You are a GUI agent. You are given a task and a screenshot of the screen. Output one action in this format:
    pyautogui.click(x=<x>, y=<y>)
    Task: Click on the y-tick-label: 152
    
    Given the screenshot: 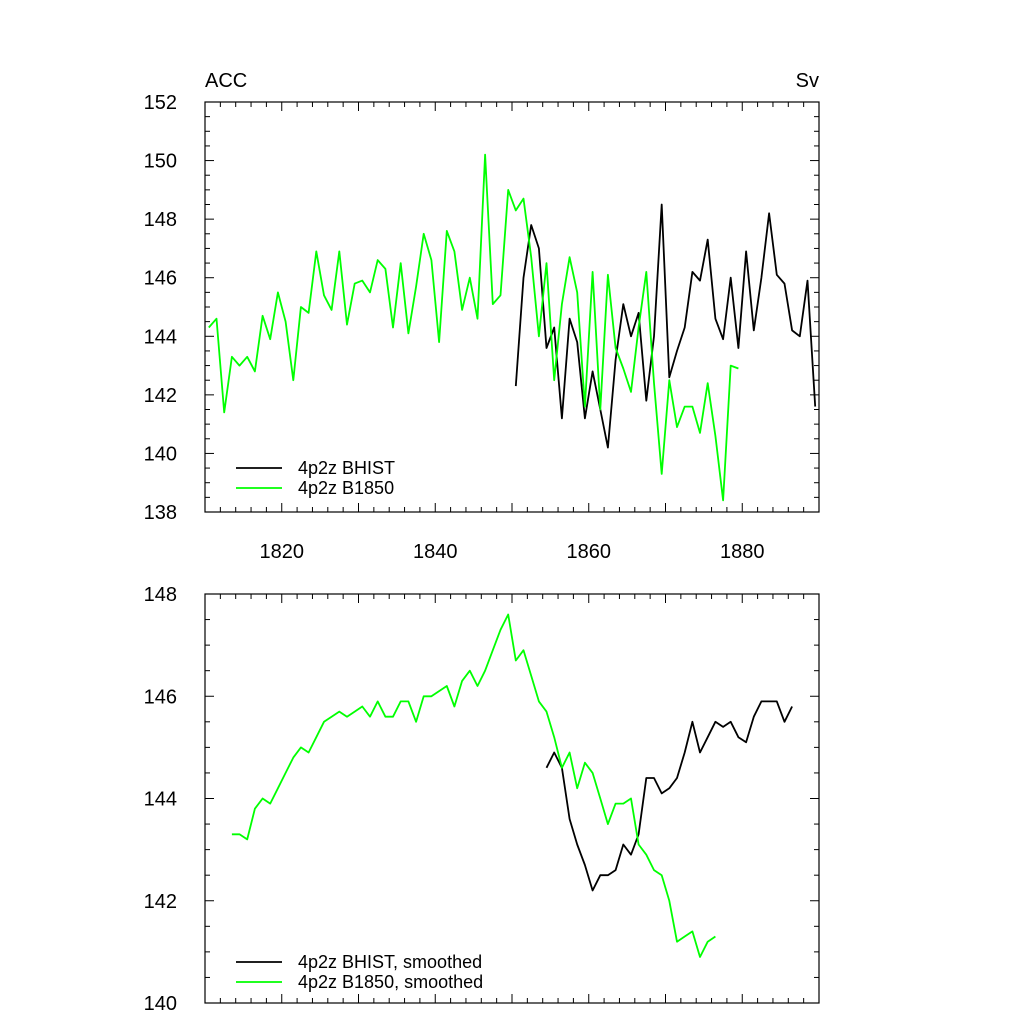 What is the action you would take?
    pyautogui.click(x=160, y=103)
    